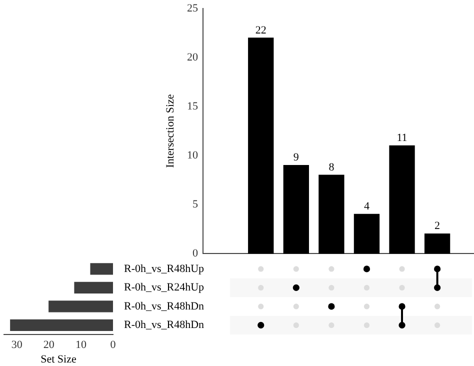  What do you see at coordinates (260, 30) in the screenshot?
I see `data-label: 22` at bounding box center [260, 30].